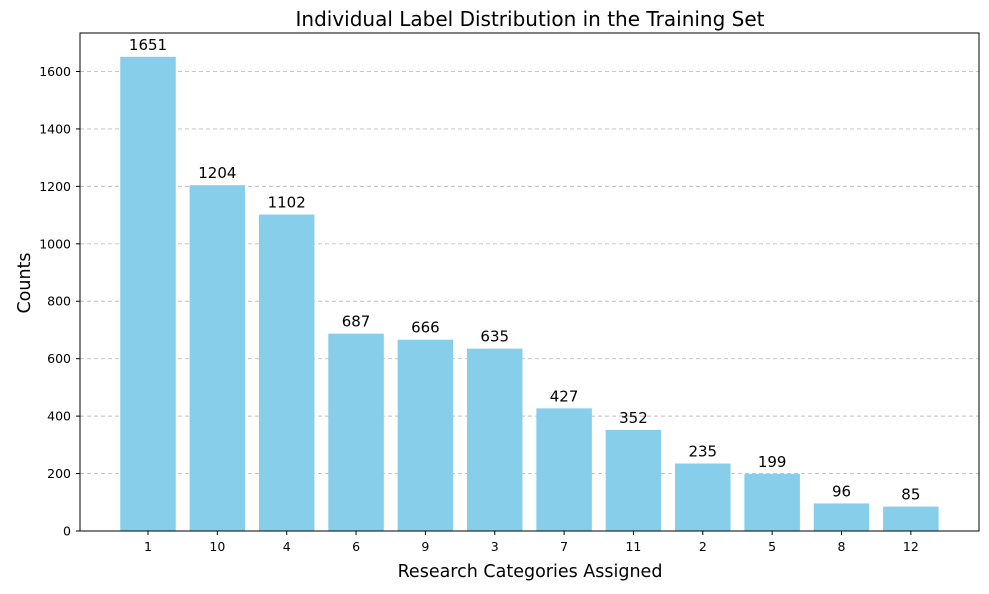 The width and height of the screenshot is (989, 594). I want to click on data-label: 235, so click(702, 452).